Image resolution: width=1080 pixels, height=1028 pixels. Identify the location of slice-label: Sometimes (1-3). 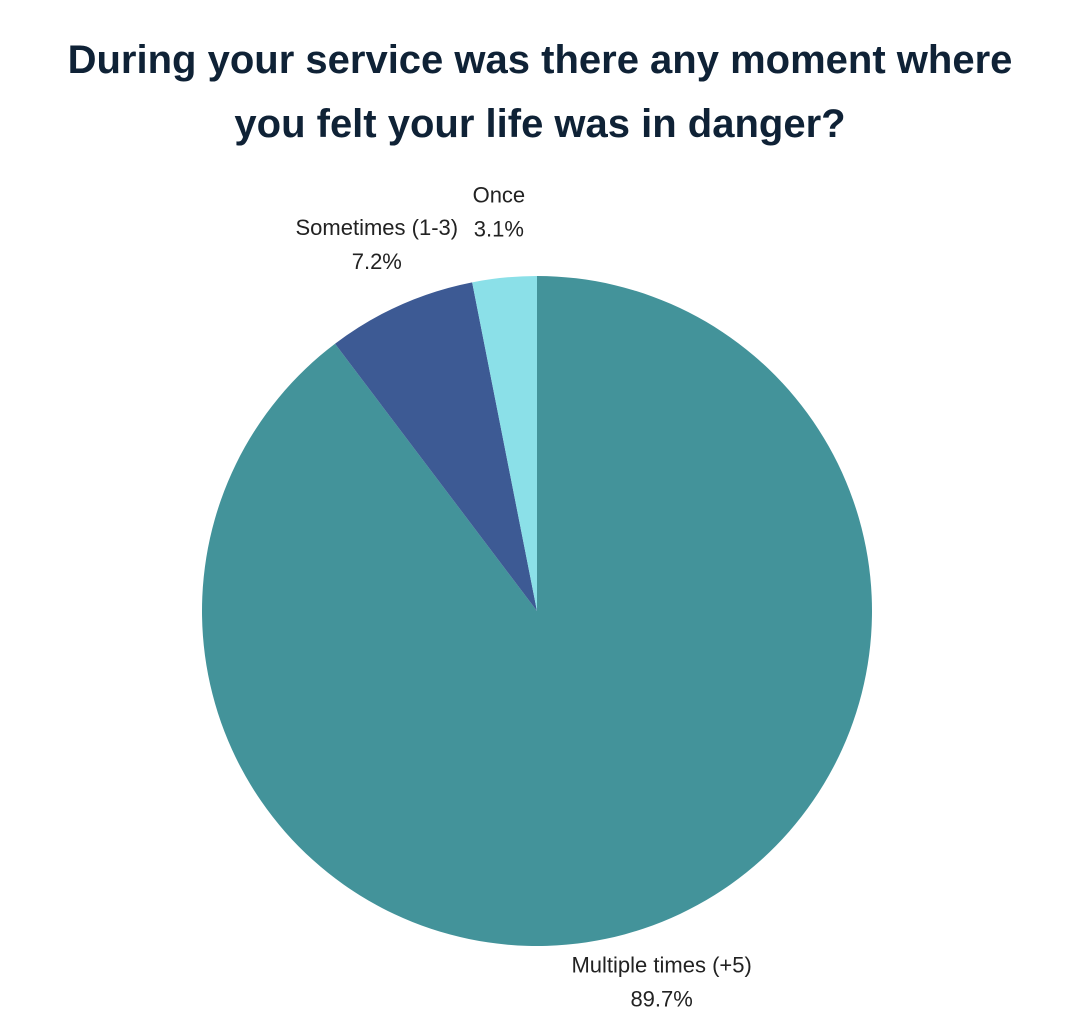
(377, 227).